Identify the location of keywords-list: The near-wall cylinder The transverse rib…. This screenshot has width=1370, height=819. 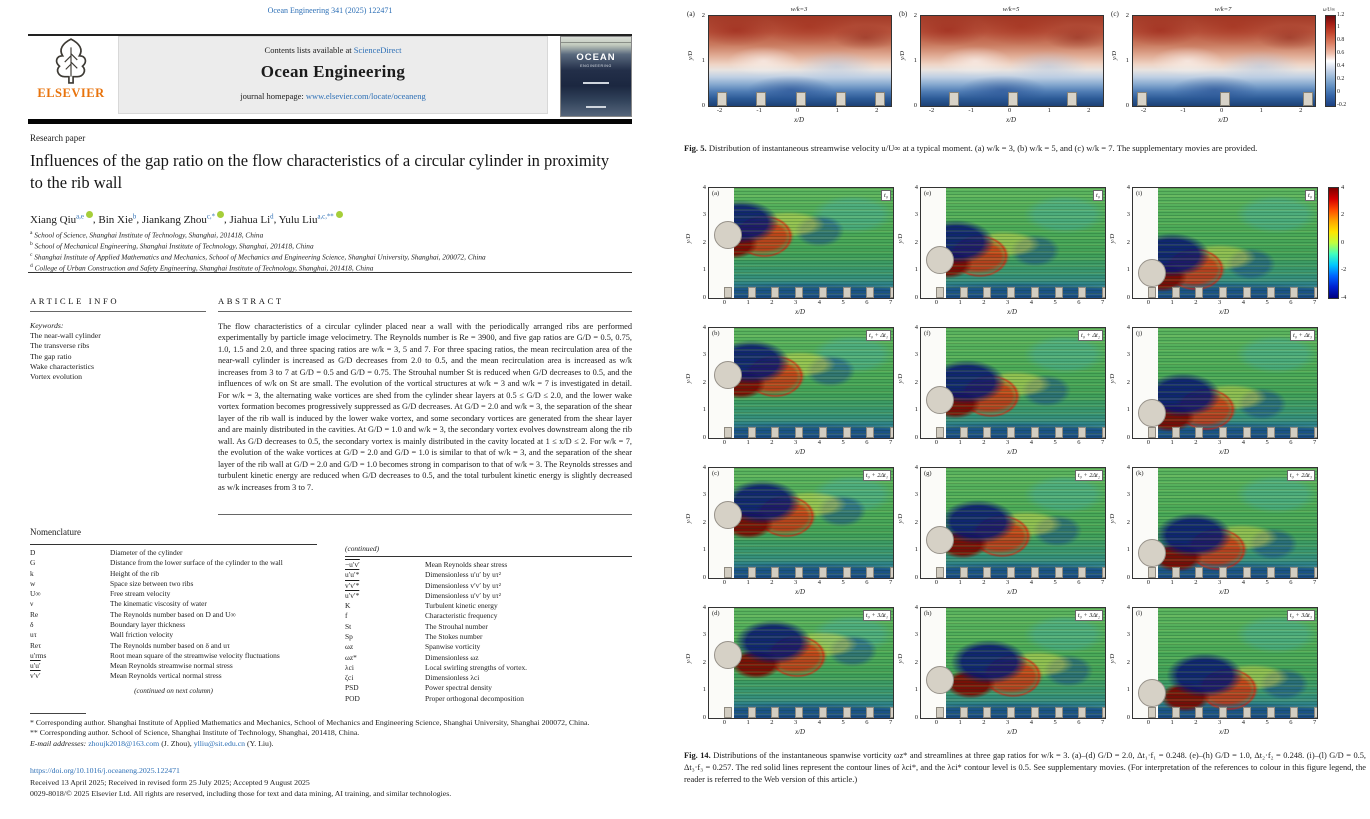
(118, 356).